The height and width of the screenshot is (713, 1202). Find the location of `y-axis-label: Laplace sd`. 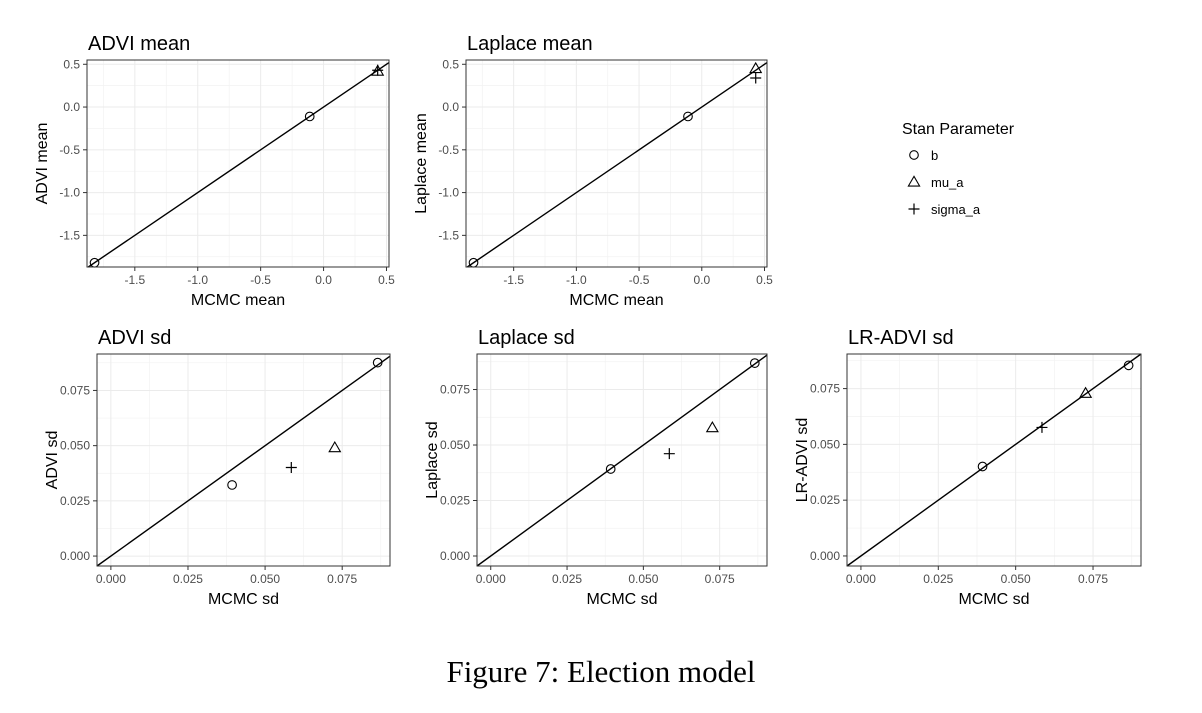

y-axis-label: Laplace sd is located at coordinates (432, 459).